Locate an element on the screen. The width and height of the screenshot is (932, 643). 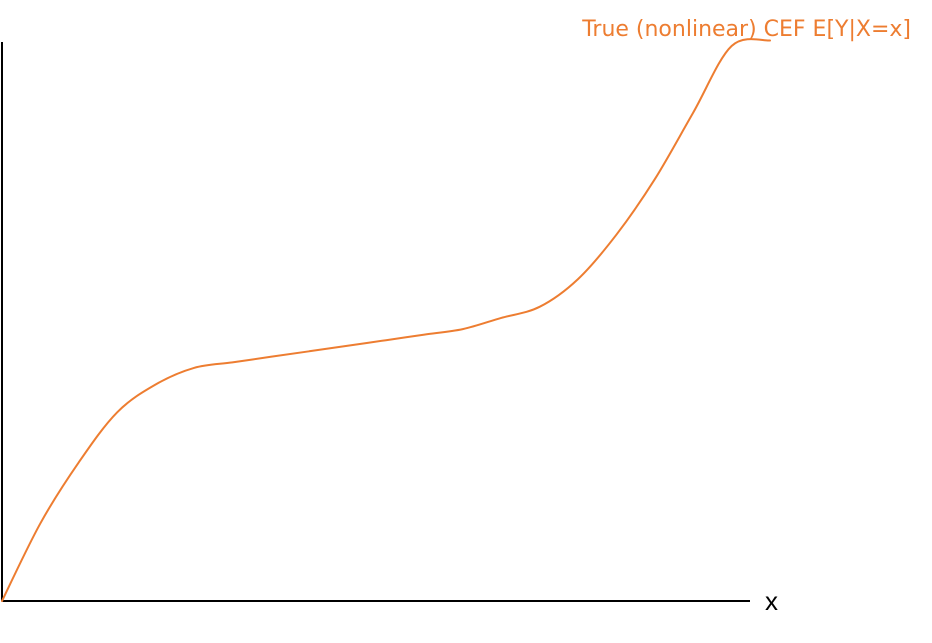
series-label: True (nonlinear) CEF E[Y|X=x] is located at coordinates (746, 29).